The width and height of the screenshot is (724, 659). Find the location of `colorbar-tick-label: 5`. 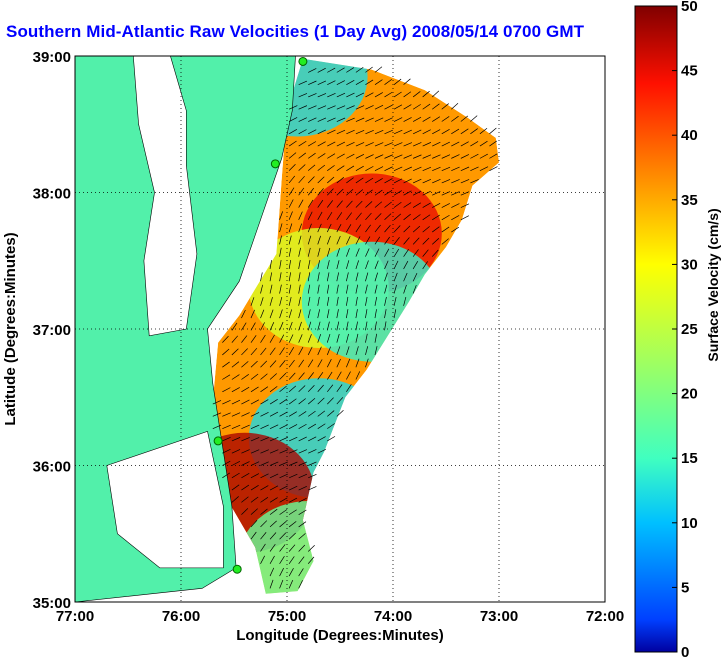

colorbar-tick-label: 5 is located at coordinates (685, 587).